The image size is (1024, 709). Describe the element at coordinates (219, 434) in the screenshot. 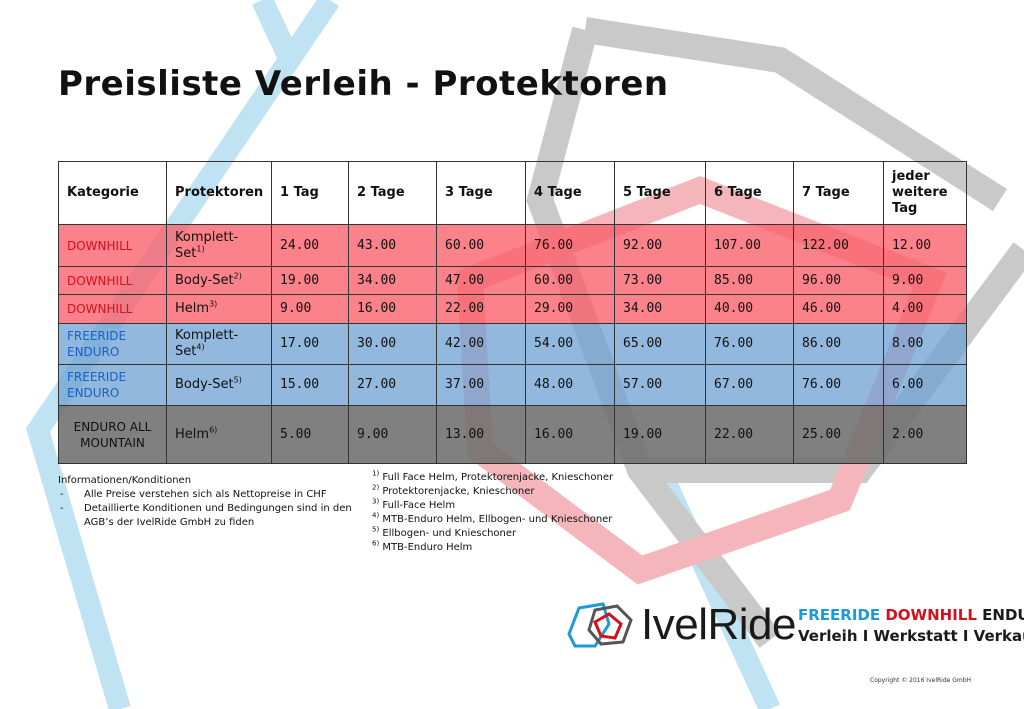

I see `item-cell: Helm6)` at that location.